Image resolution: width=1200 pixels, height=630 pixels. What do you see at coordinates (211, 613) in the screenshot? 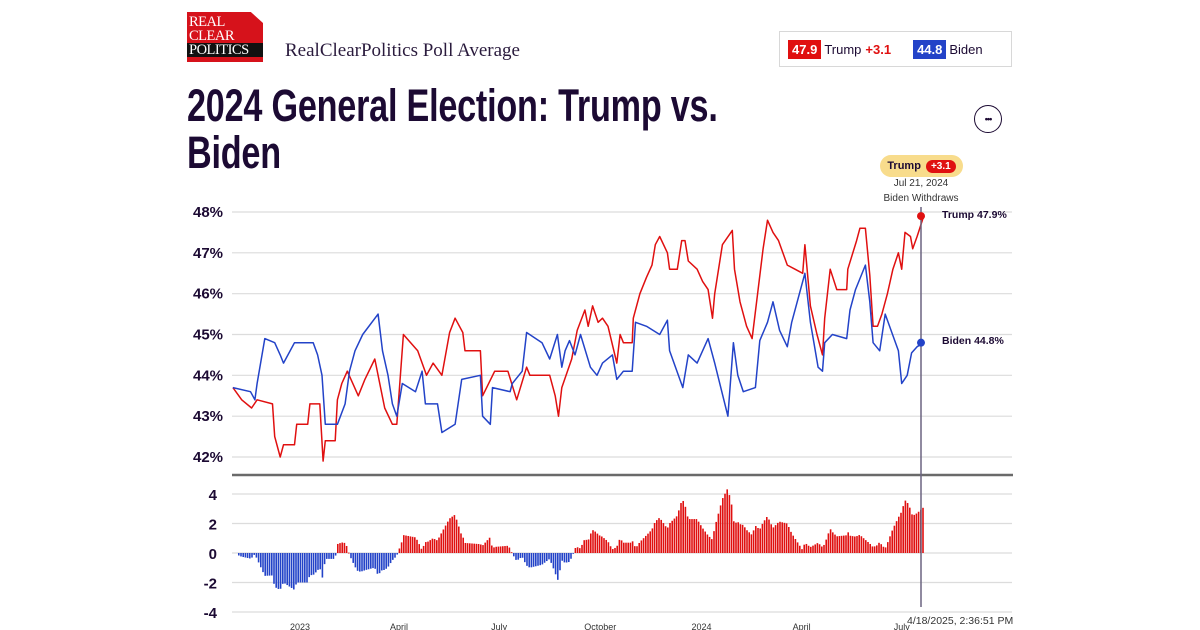
I see `y-tick-label: -4` at bounding box center [211, 613].